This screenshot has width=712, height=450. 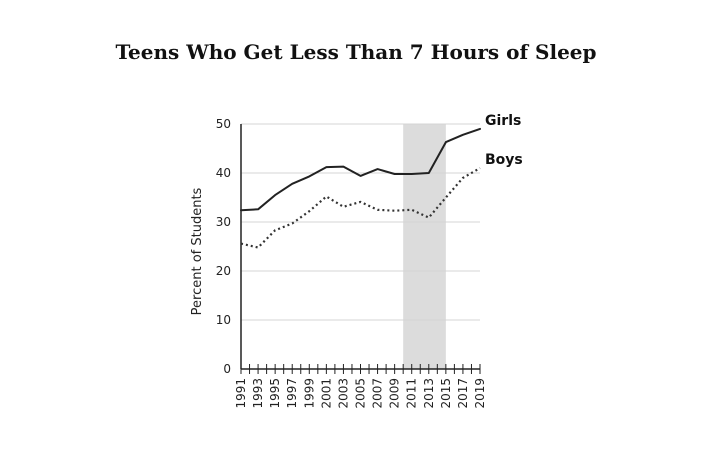 What do you see at coordinates (429, 393) in the screenshot?
I see `x-tick-label: 2013` at bounding box center [429, 393].